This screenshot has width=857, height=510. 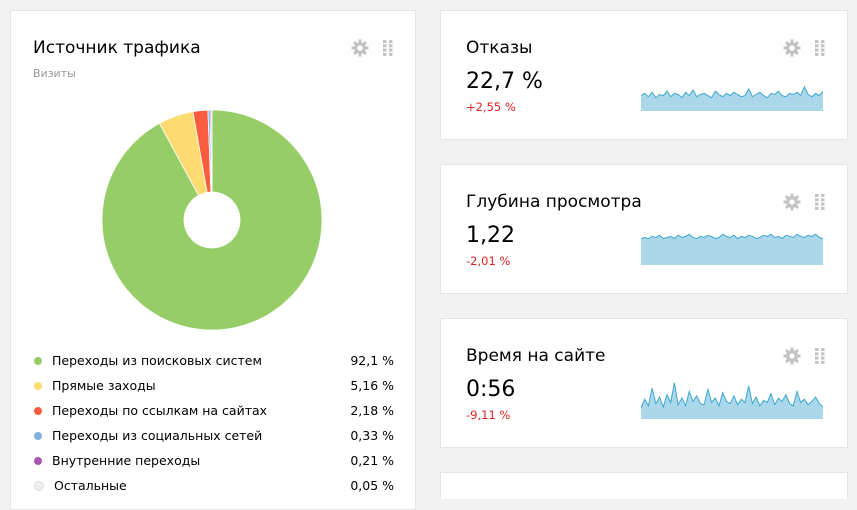 What do you see at coordinates (364, 485) in the screenshot?
I see `legend-value: 0,05 %` at bounding box center [364, 485].